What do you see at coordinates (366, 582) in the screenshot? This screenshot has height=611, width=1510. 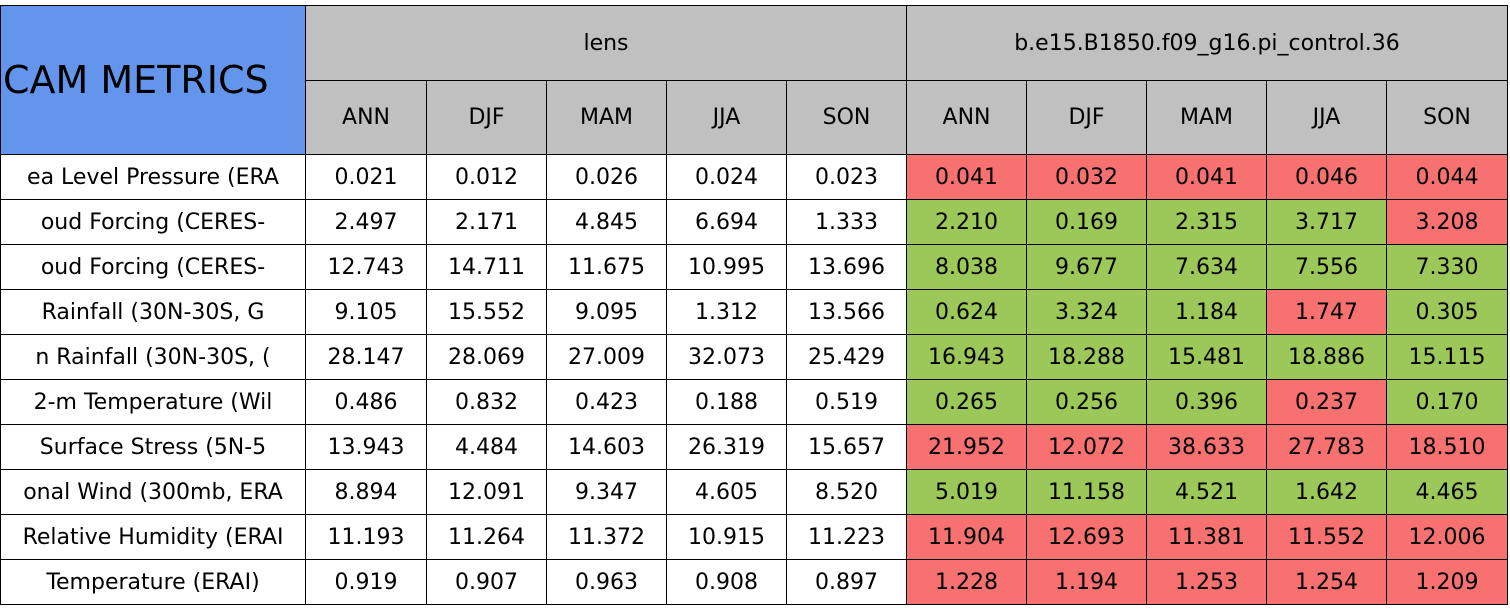 I see `value-cell: 0.919` at bounding box center [366, 582].